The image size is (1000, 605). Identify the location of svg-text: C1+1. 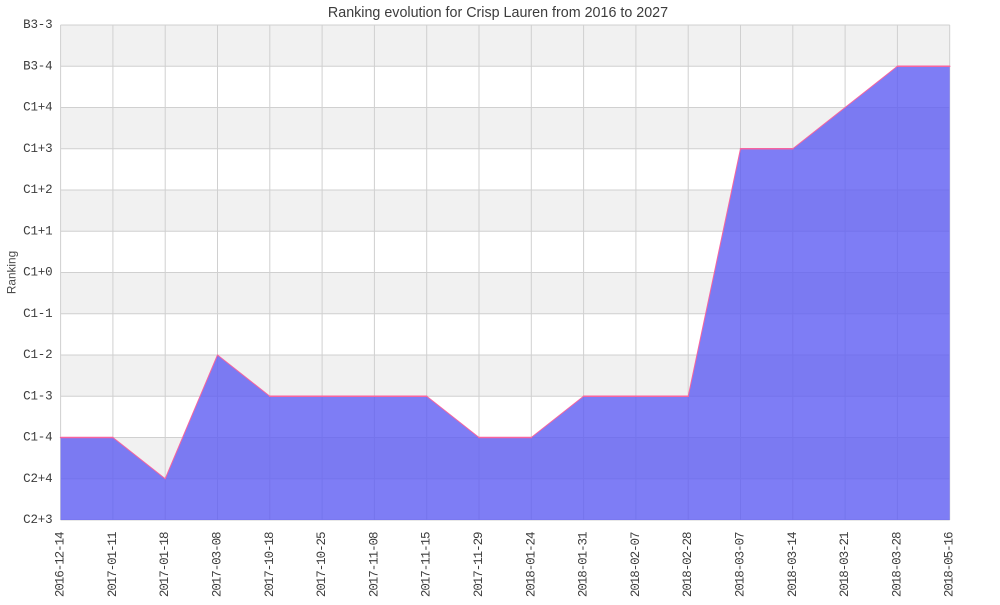
(37, 231).